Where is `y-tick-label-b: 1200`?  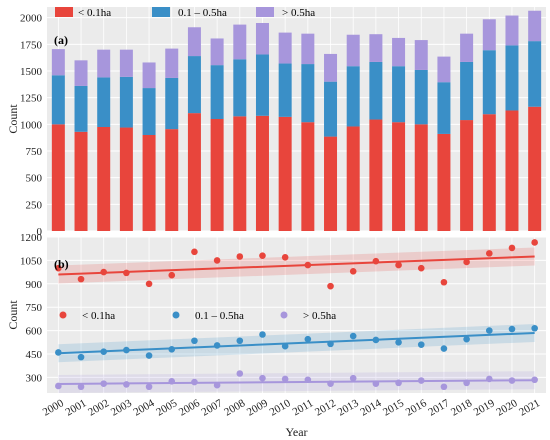 y-tick-label-b: 1200 is located at coordinates (31, 238).